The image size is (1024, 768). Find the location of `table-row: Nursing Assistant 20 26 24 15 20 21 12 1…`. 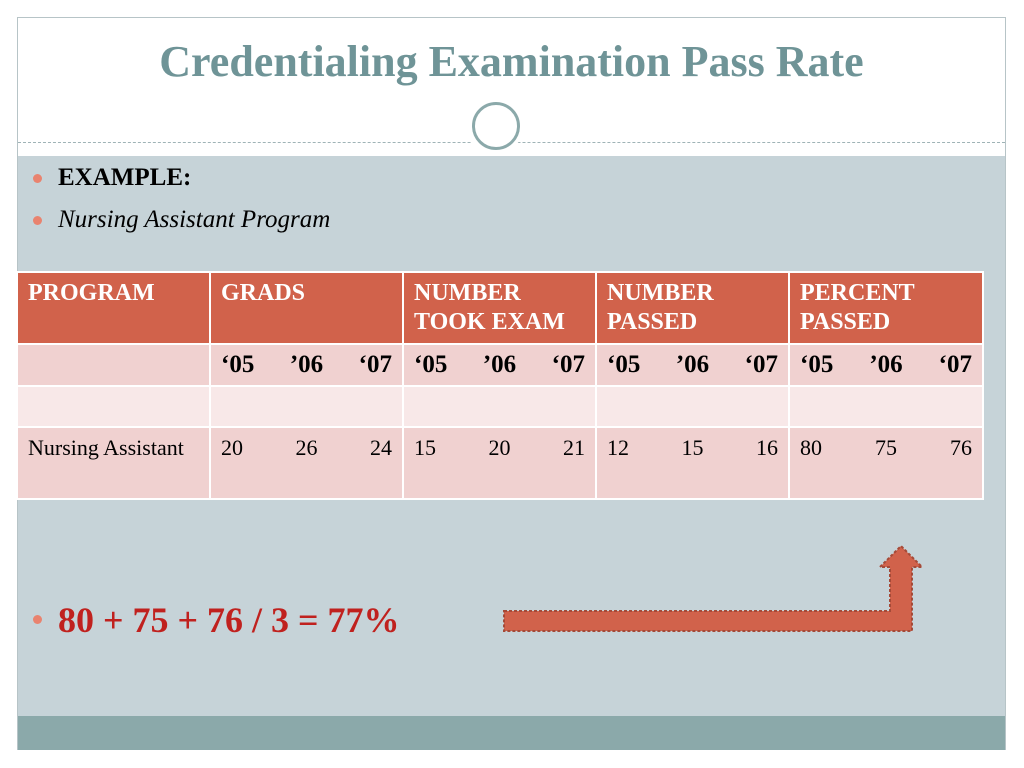

table-row: Nursing Assistant 20 26 24 15 20 21 12 1… is located at coordinates (500, 463).